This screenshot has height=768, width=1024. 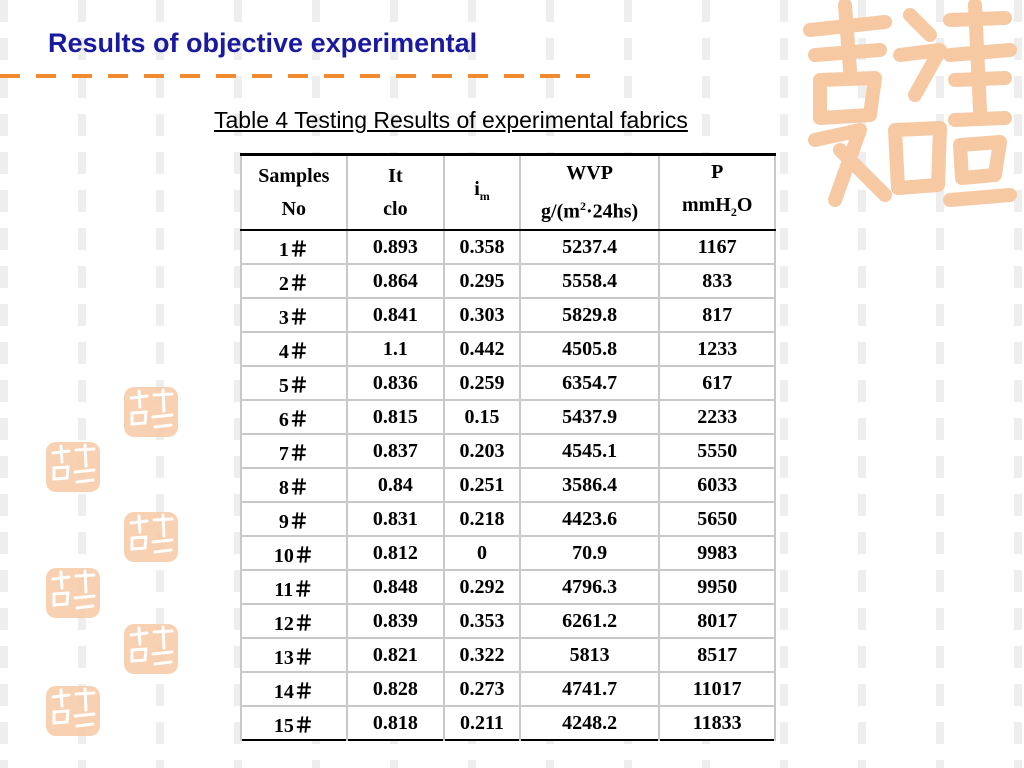 I want to click on header-wvp-unit-sup: 2, so click(x=582, y=205).